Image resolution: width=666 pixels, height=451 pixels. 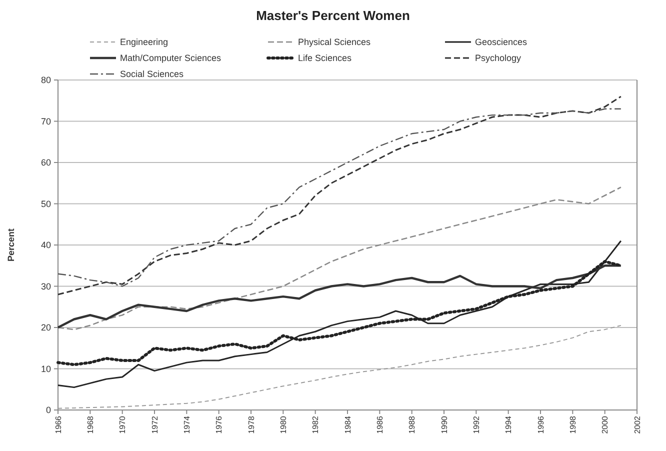 What do you see at coordinates (283, 424) in the screenshot?
I see `x-tick-label: 1980` at bounding box center [283, 424].